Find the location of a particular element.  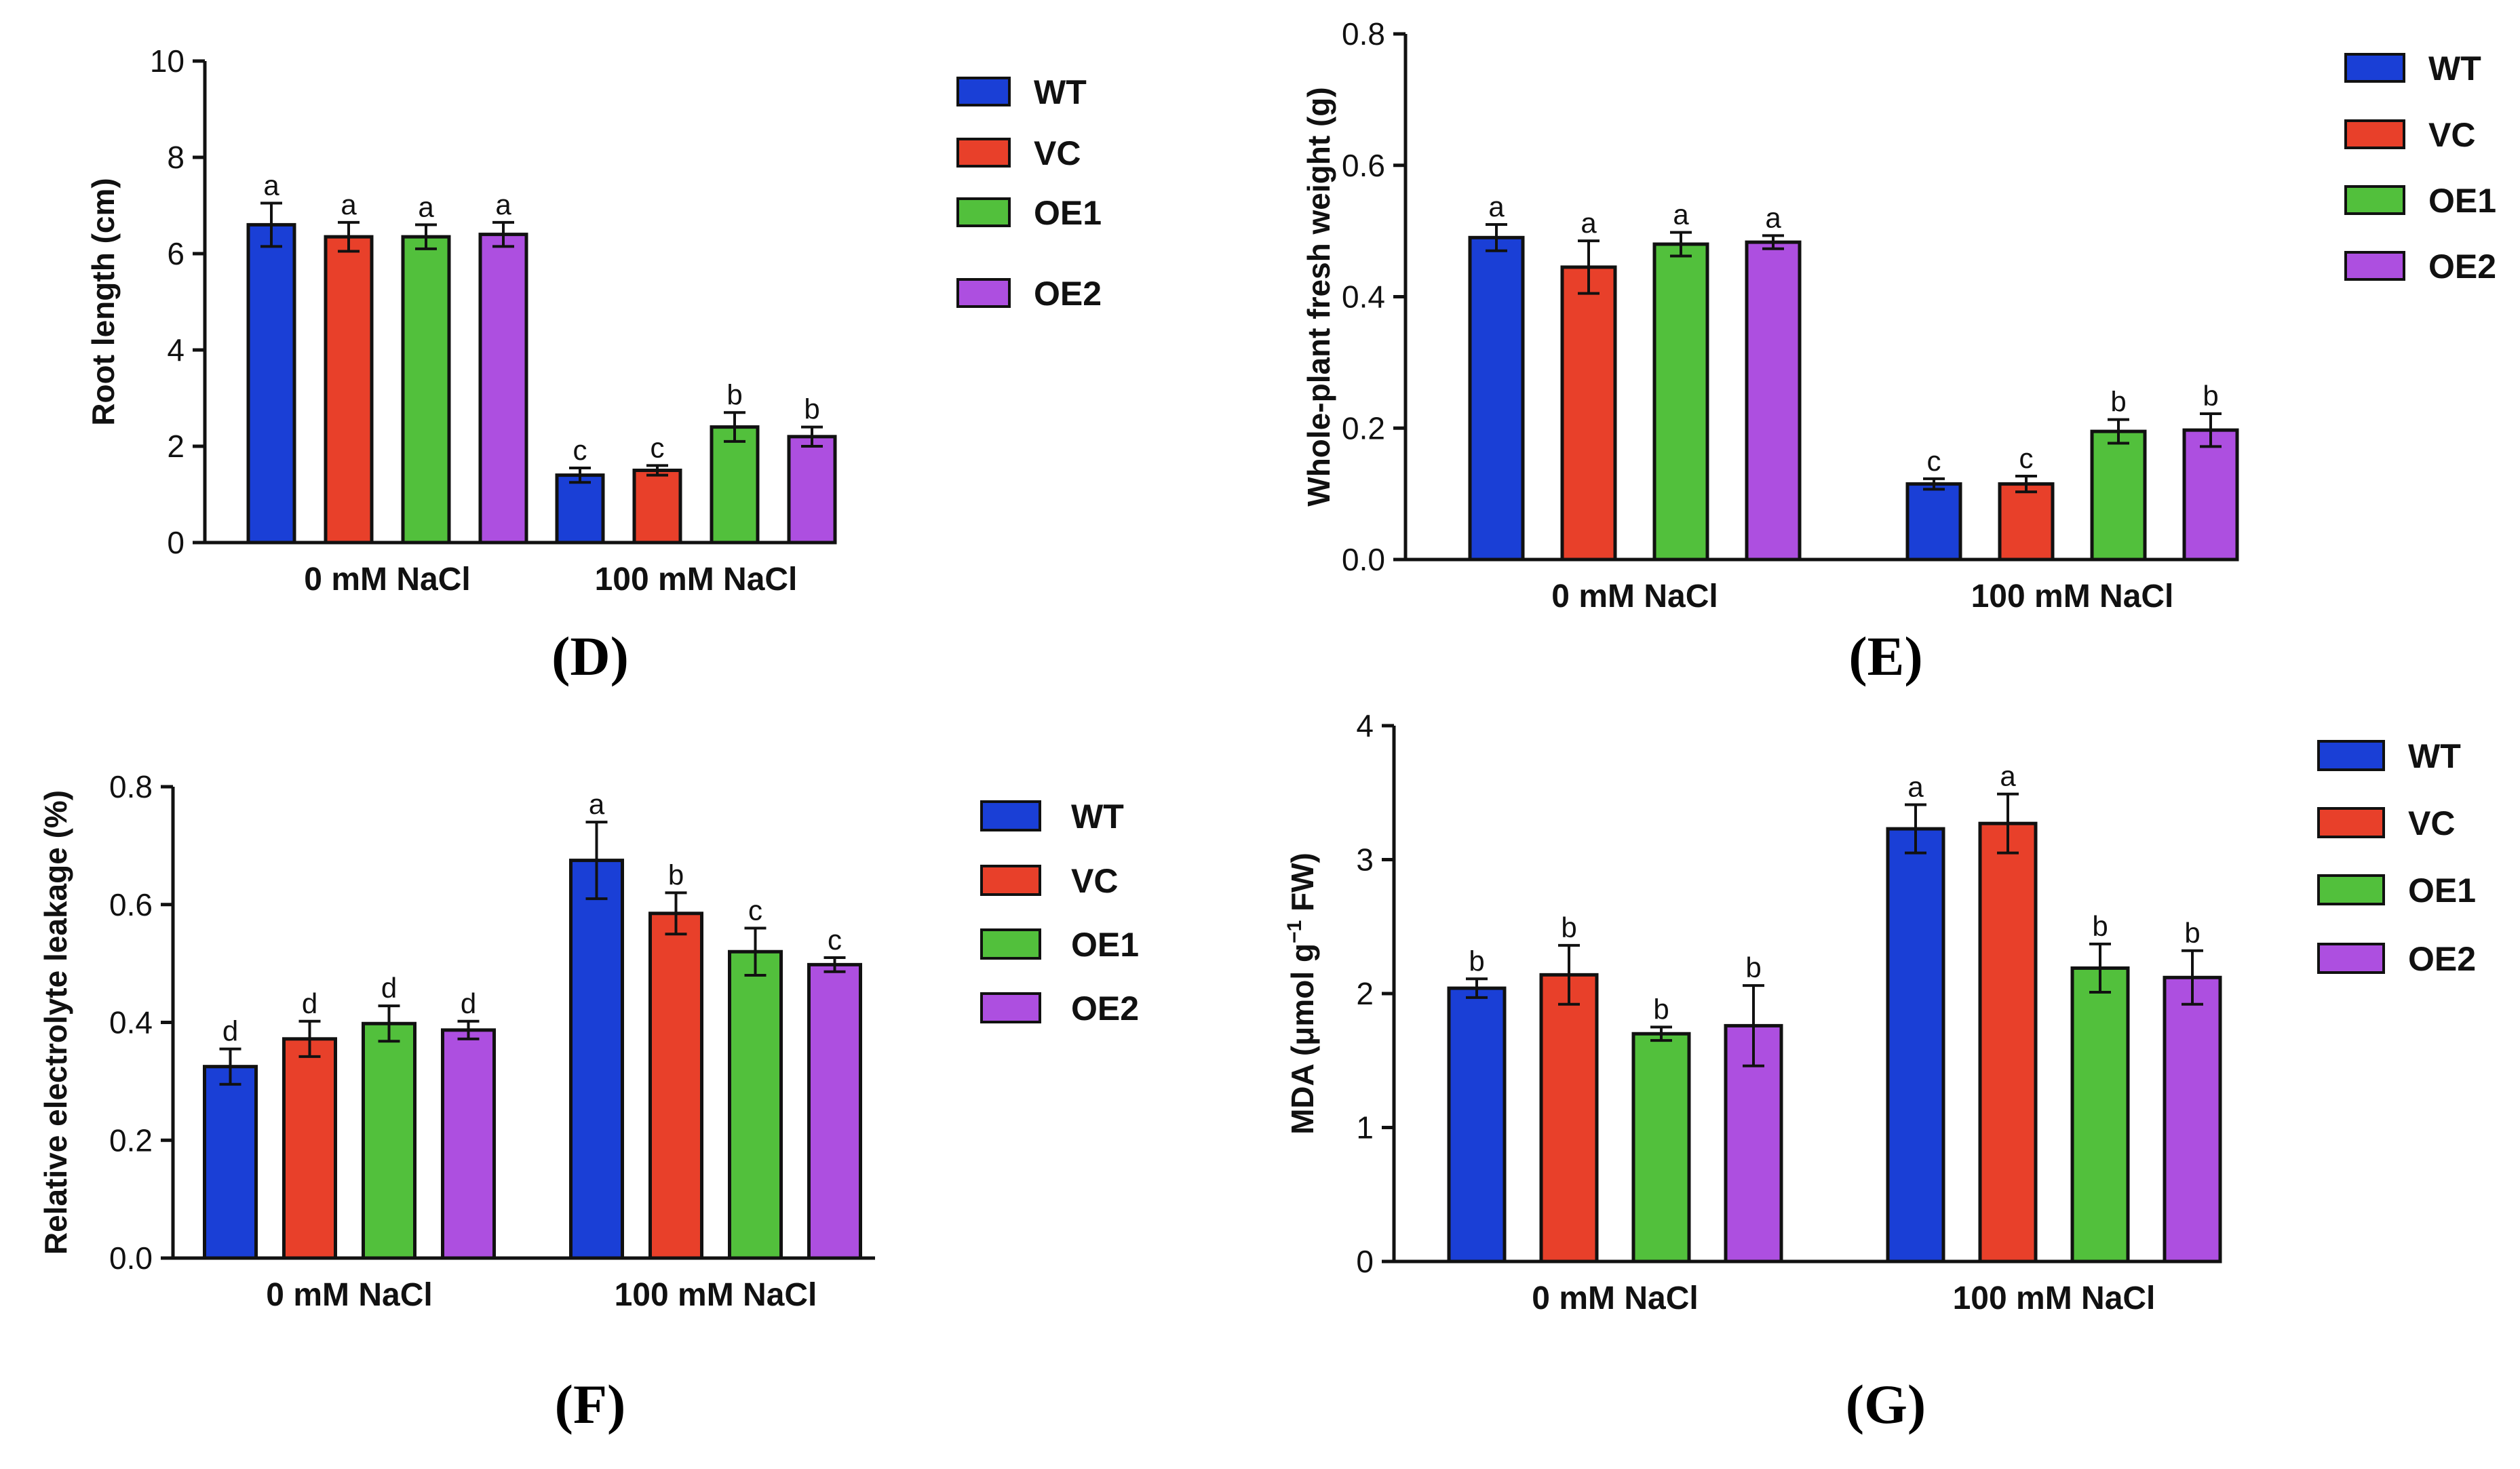

y-axis-title: Whole-plant fresh weight (g) is located at coordinates (1319, 296).